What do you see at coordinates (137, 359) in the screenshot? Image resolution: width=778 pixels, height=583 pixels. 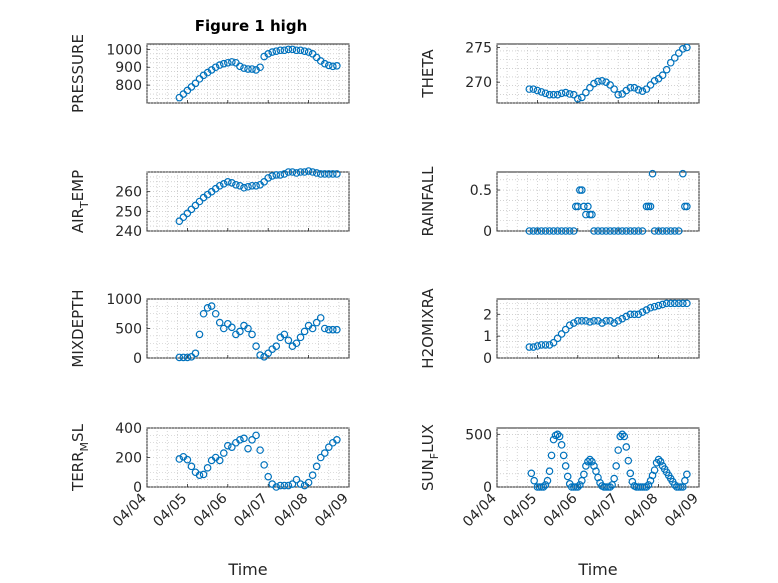 I see `y-tick-label: 0` at bounding box center [137, 359].